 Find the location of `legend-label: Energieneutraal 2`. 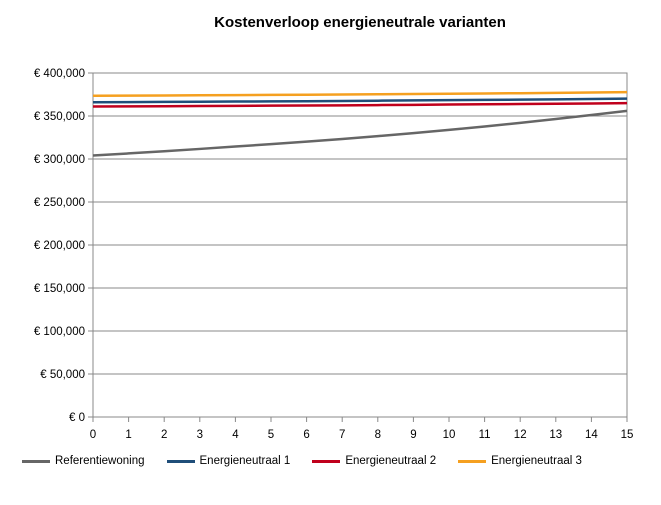

legend-label: Energieneutraal 2 is located at coordinates (391, 461).